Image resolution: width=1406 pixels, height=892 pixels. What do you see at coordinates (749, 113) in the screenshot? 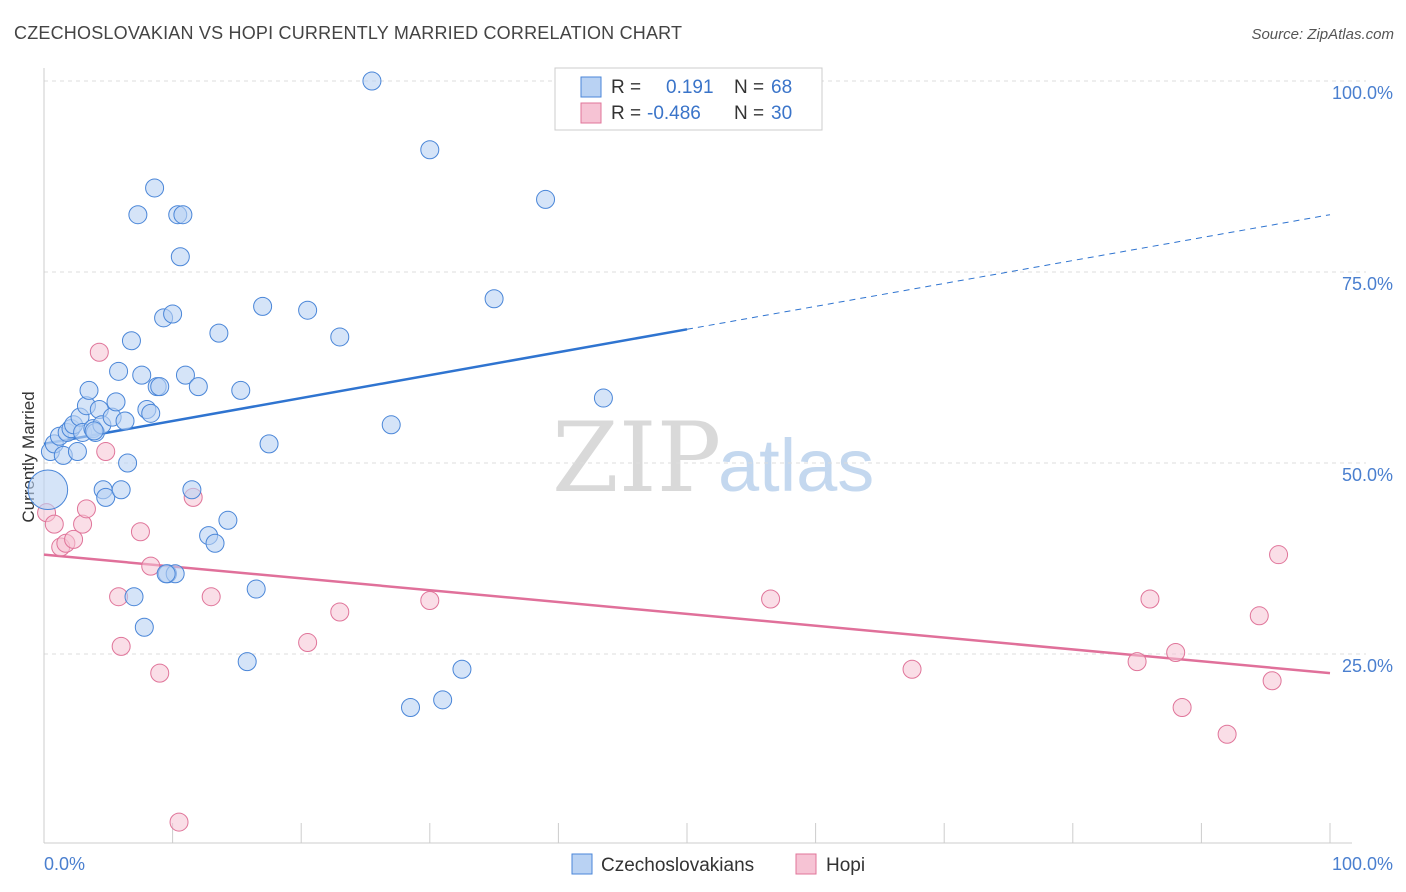
I see `legend-n-label-pink: N =` at bounding box center [749, 113].